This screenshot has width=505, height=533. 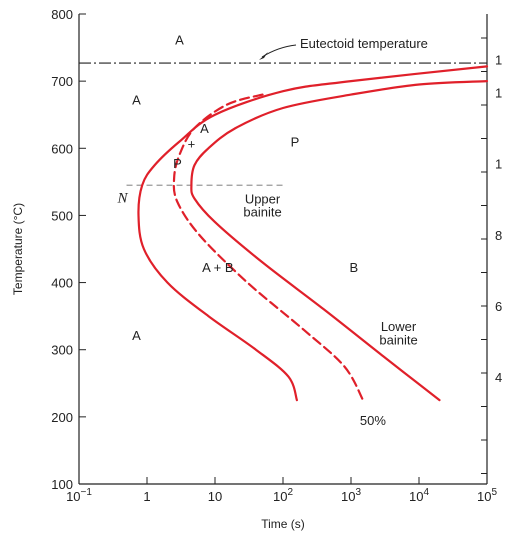 I want to click on x-tick-label: 1, so click(x=146, y=496).